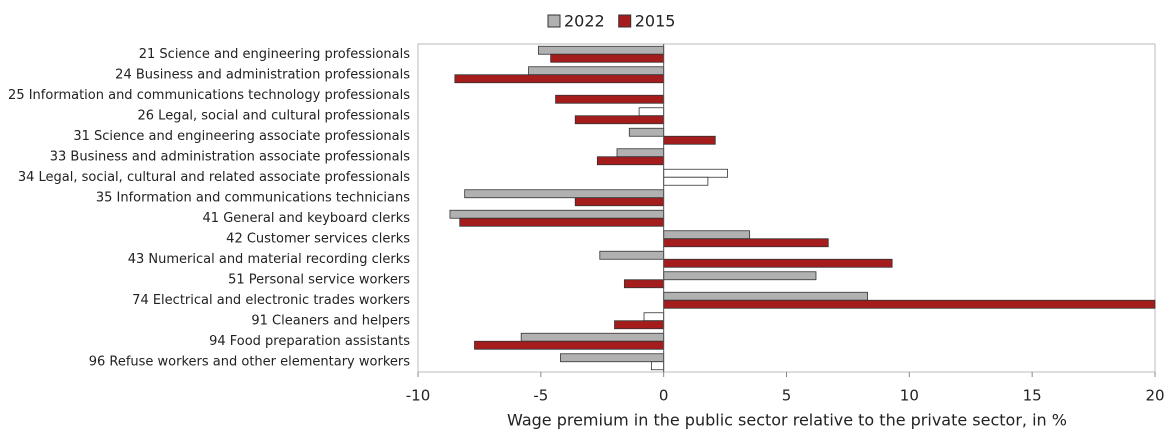 This screenshot has height=432, width=1167. I want to click on x-tick-label: -10, so click(418, 396).